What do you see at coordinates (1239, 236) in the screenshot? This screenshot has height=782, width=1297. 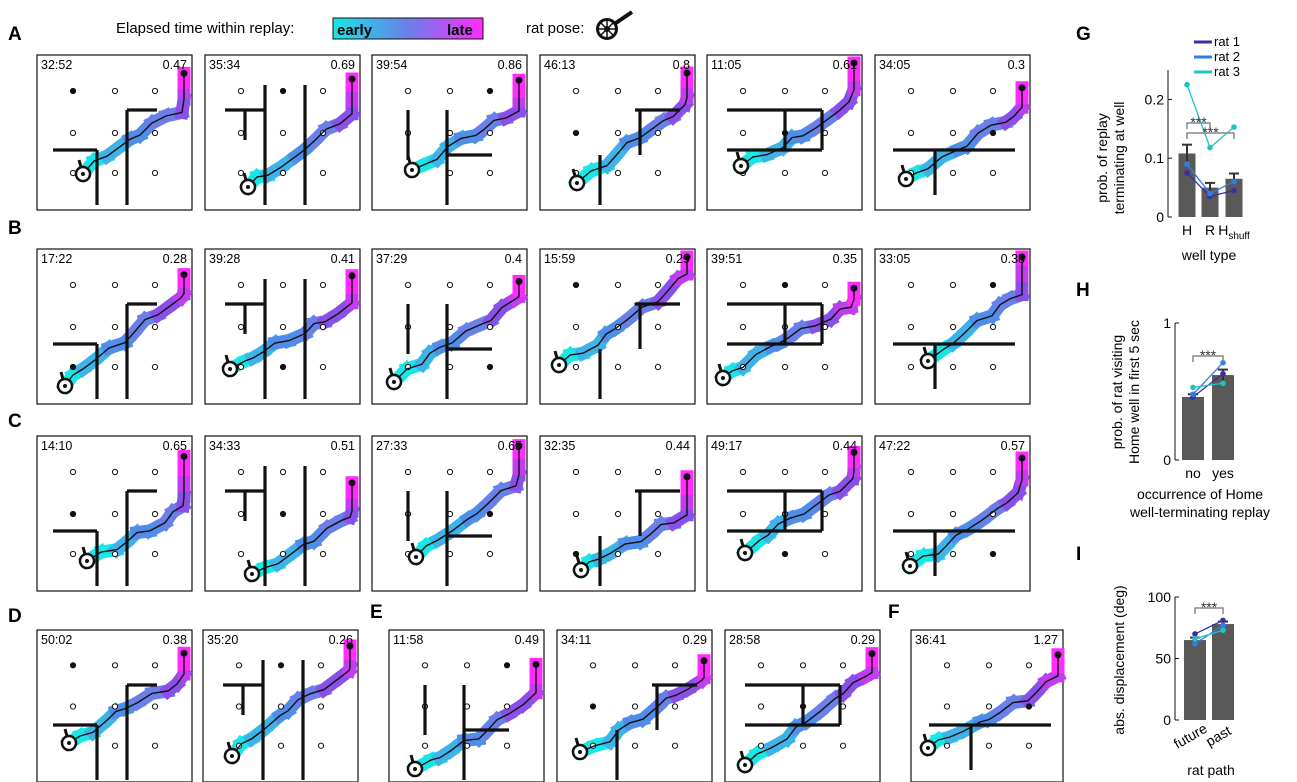 I see `x-tick-subscript: shuff` at bounding box center [1239, 236].